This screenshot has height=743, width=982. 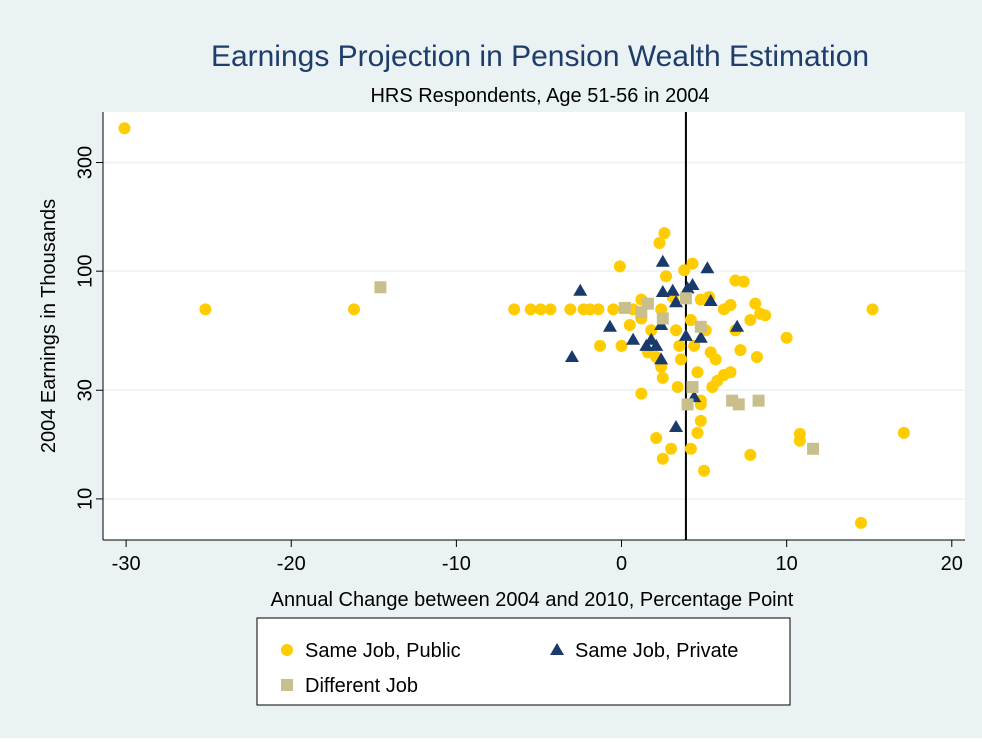 I want to click on legend-label: Same Job, Public, so click(x=383, y=651).